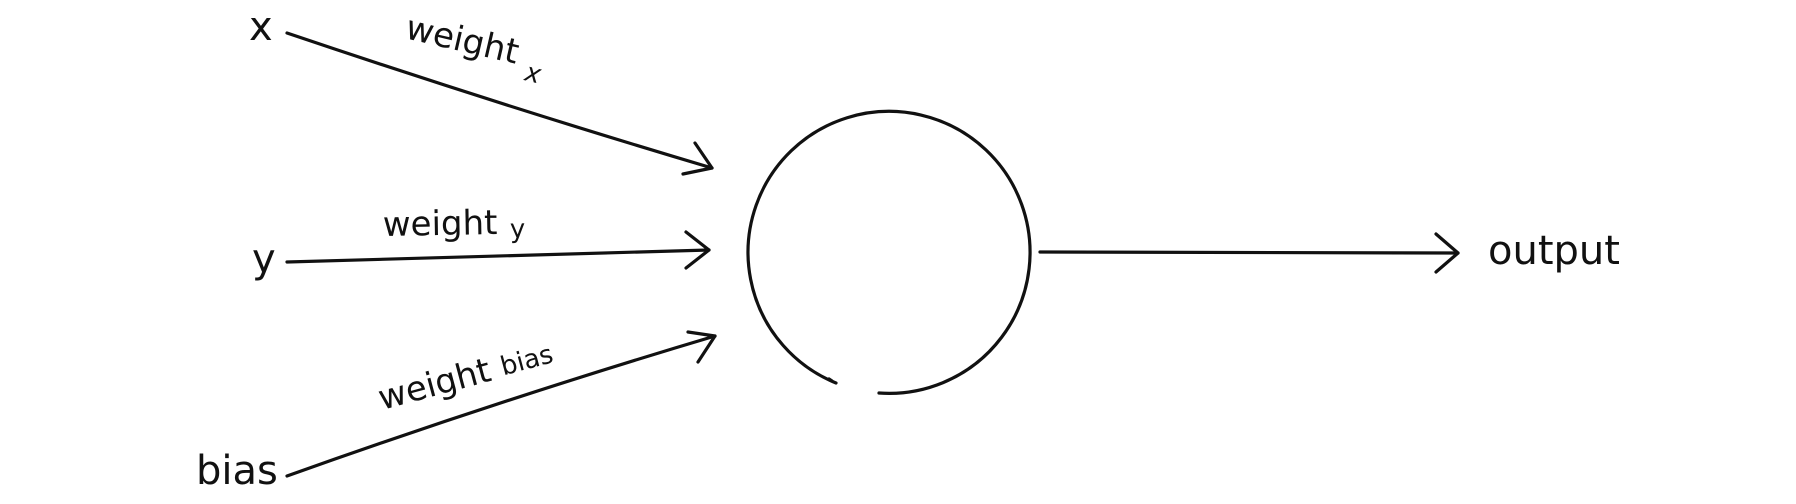 This screenshot has height=504, width=1796. I want to click on edge-bias-line, so click(501, 406).